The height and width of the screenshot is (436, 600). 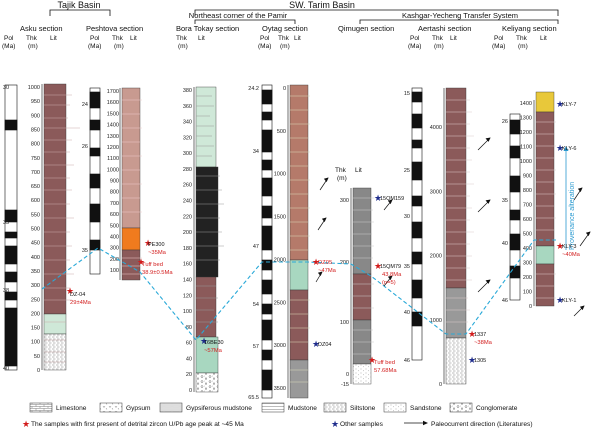 What do you see at coordinates (141, 262) in the screenshot?
I see `star-icon-tuff1: ★` at bounding box center [141, 262].